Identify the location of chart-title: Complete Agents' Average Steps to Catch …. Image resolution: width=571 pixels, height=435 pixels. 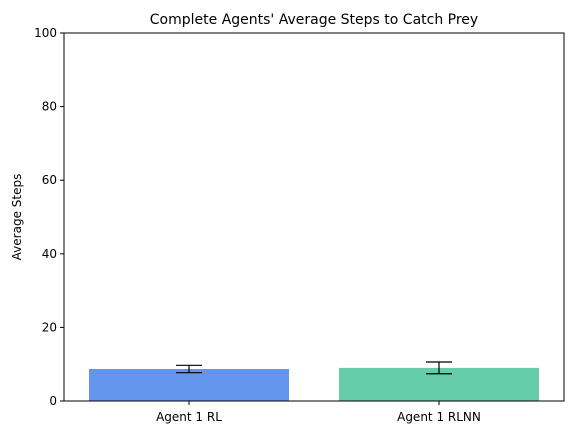
(314, 20).